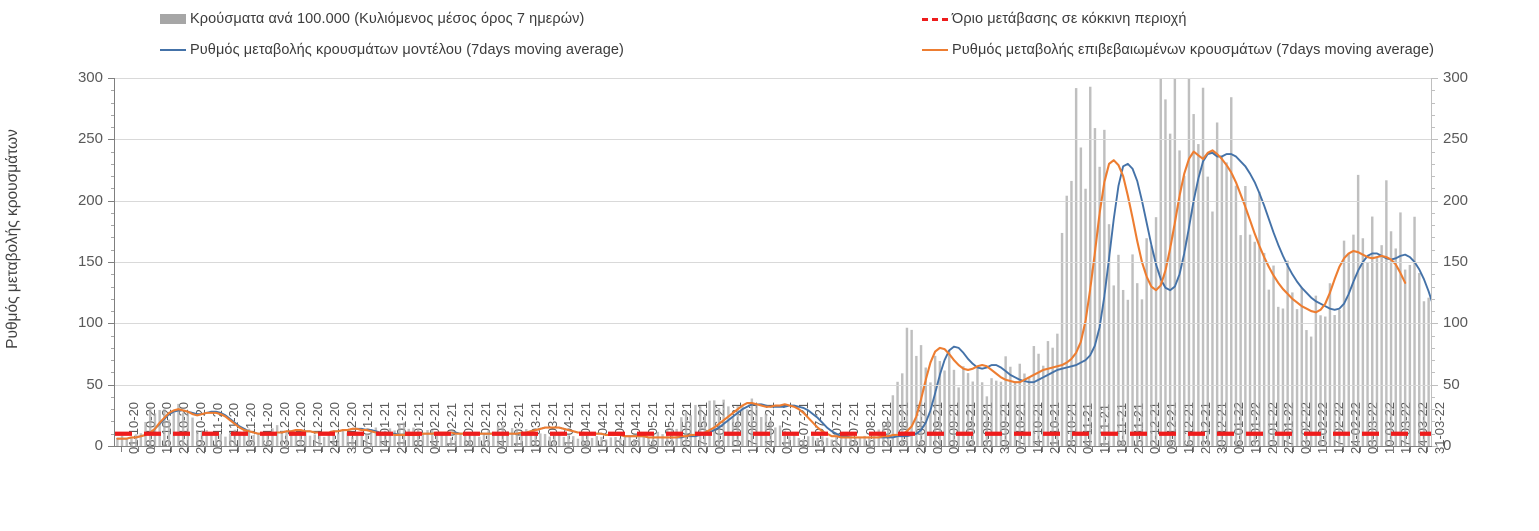  Describe the element at coordinates (114, 262) in the screenshot. I see `y-axis-left-line` at that location.